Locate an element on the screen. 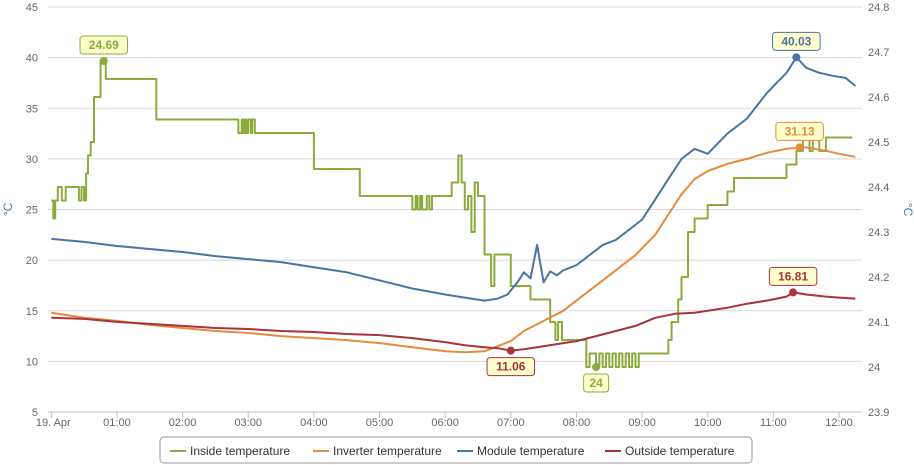  legend-label-module: Module temperature is located at coordinates (531, 451).